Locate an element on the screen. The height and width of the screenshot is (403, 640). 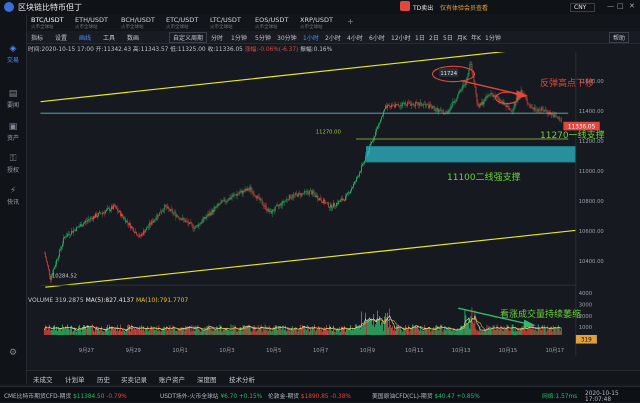
period-4: 1小时 is located at coordinates (311, 38).